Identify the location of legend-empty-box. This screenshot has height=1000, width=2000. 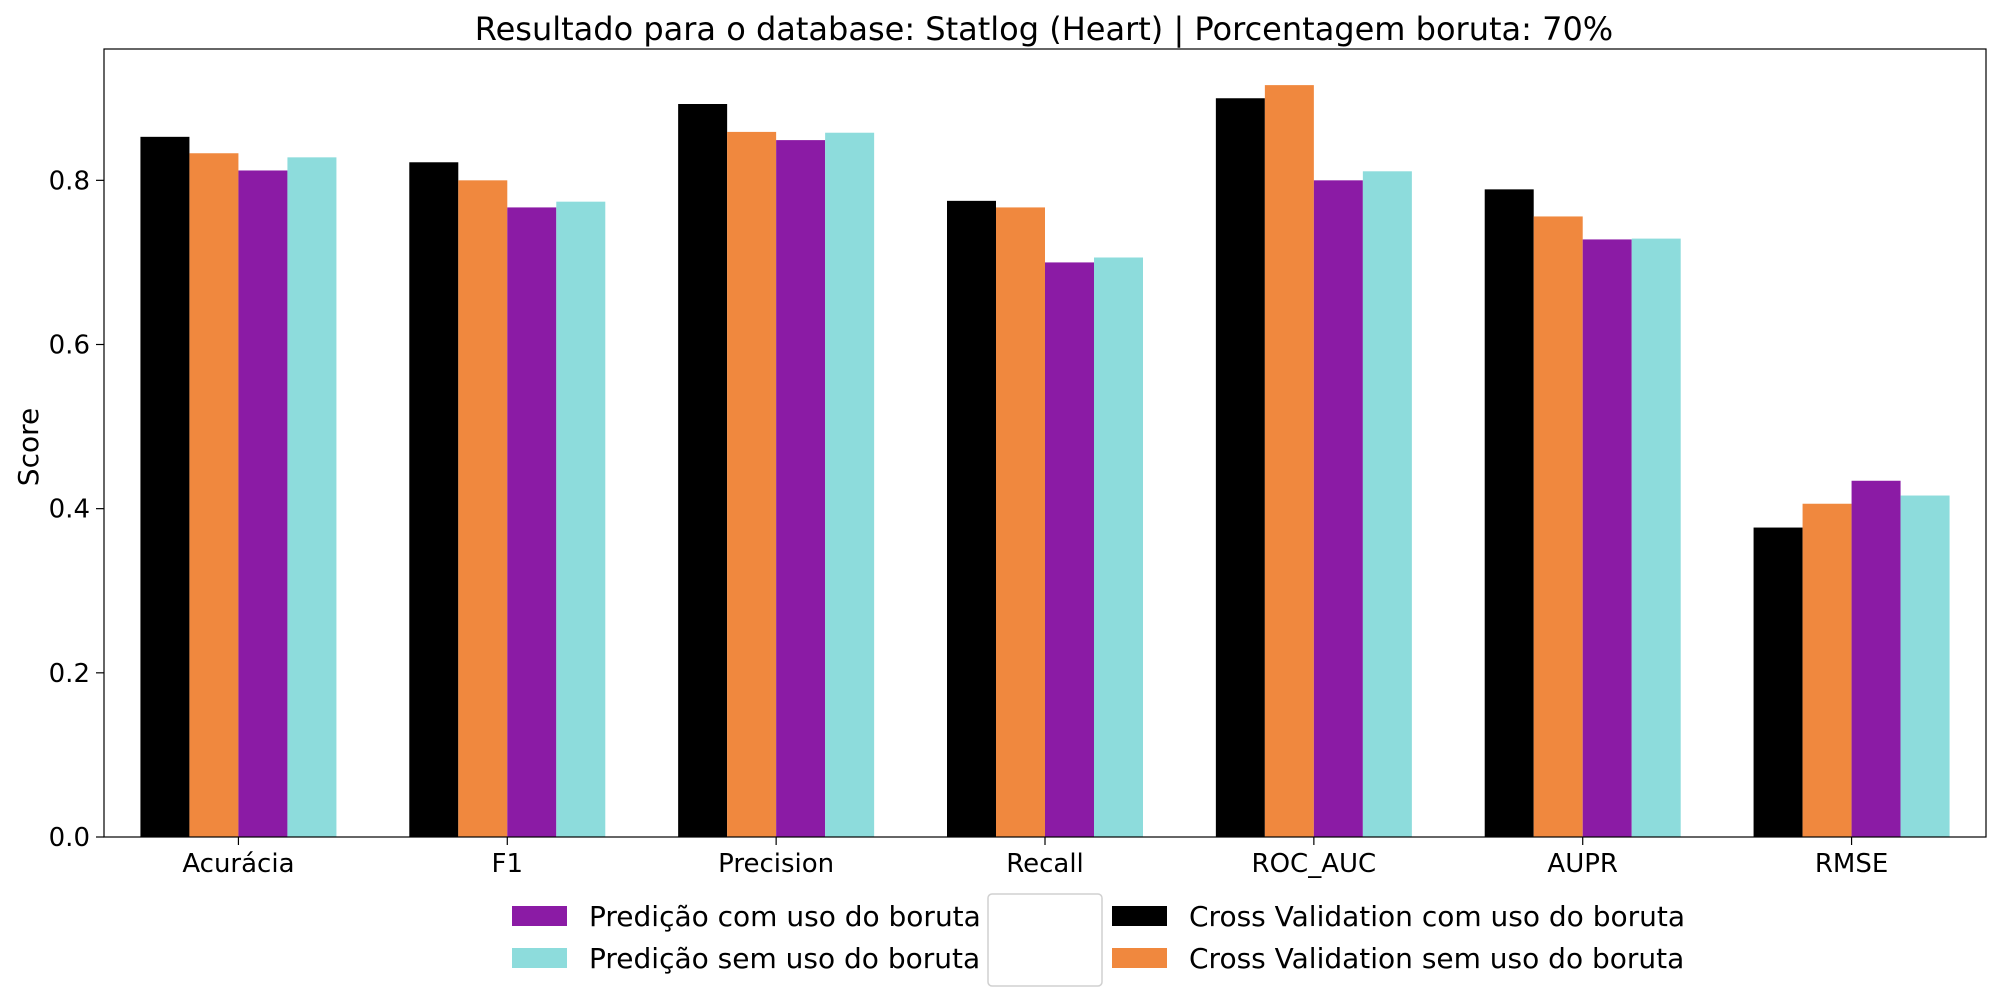
(1045, 940).